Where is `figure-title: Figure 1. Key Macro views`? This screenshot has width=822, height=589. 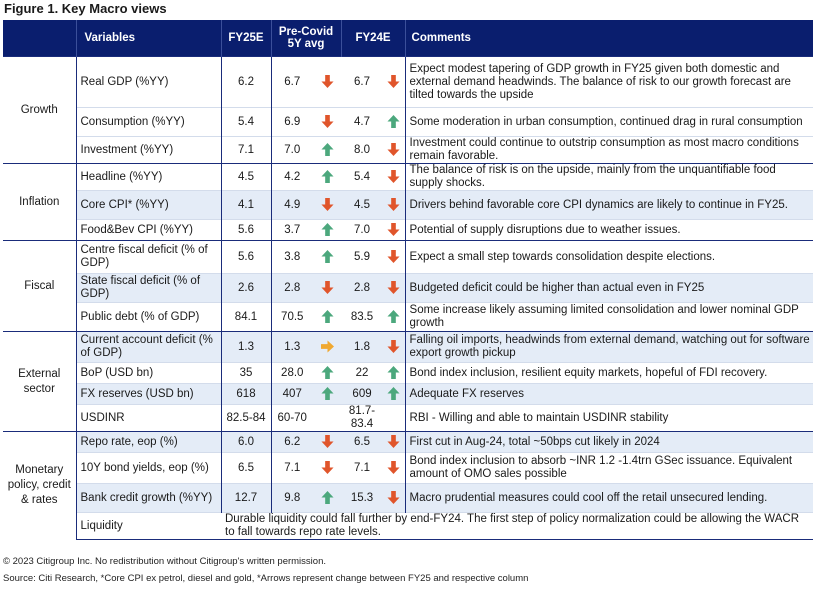 figure-title: Figure 1. Key Macro views is located at coordinates (85, 8).